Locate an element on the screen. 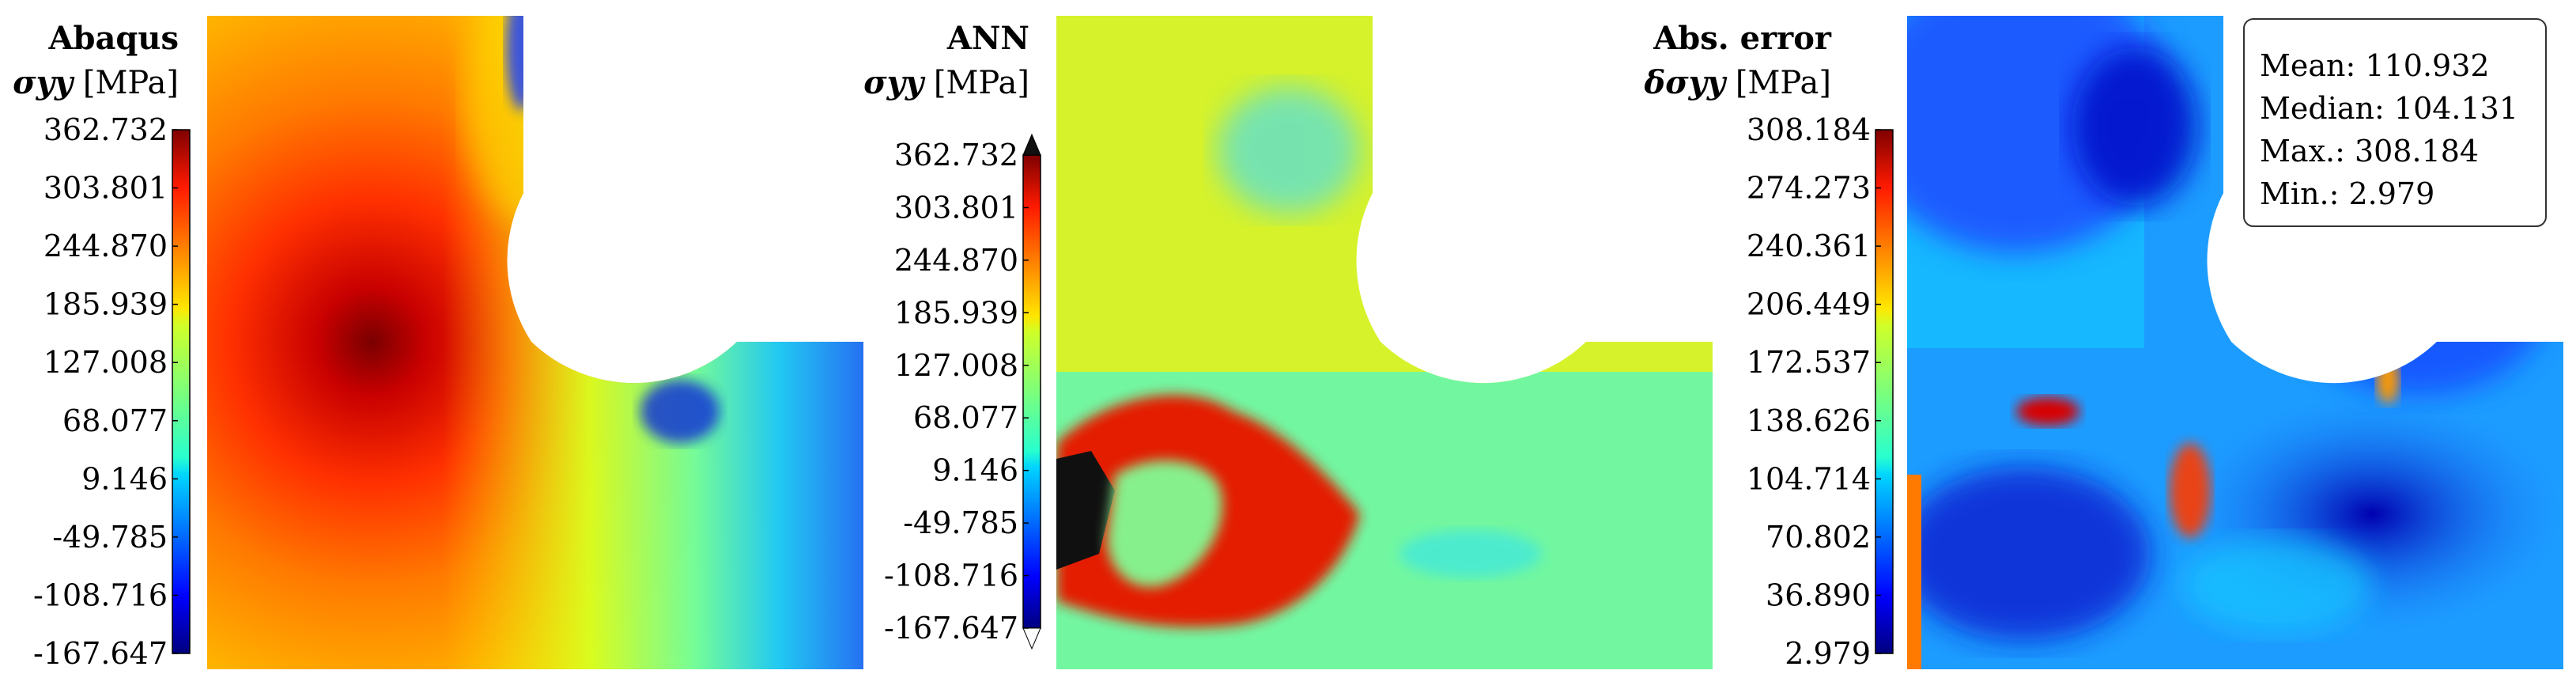  colorbar-extend-max is located at coordinates (1031, 145).